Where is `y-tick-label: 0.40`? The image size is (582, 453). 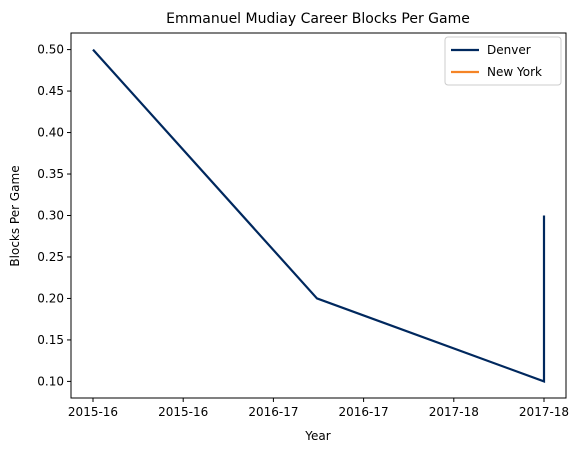 y-tick-label: 0.40 is located at coordinates (50, 133).